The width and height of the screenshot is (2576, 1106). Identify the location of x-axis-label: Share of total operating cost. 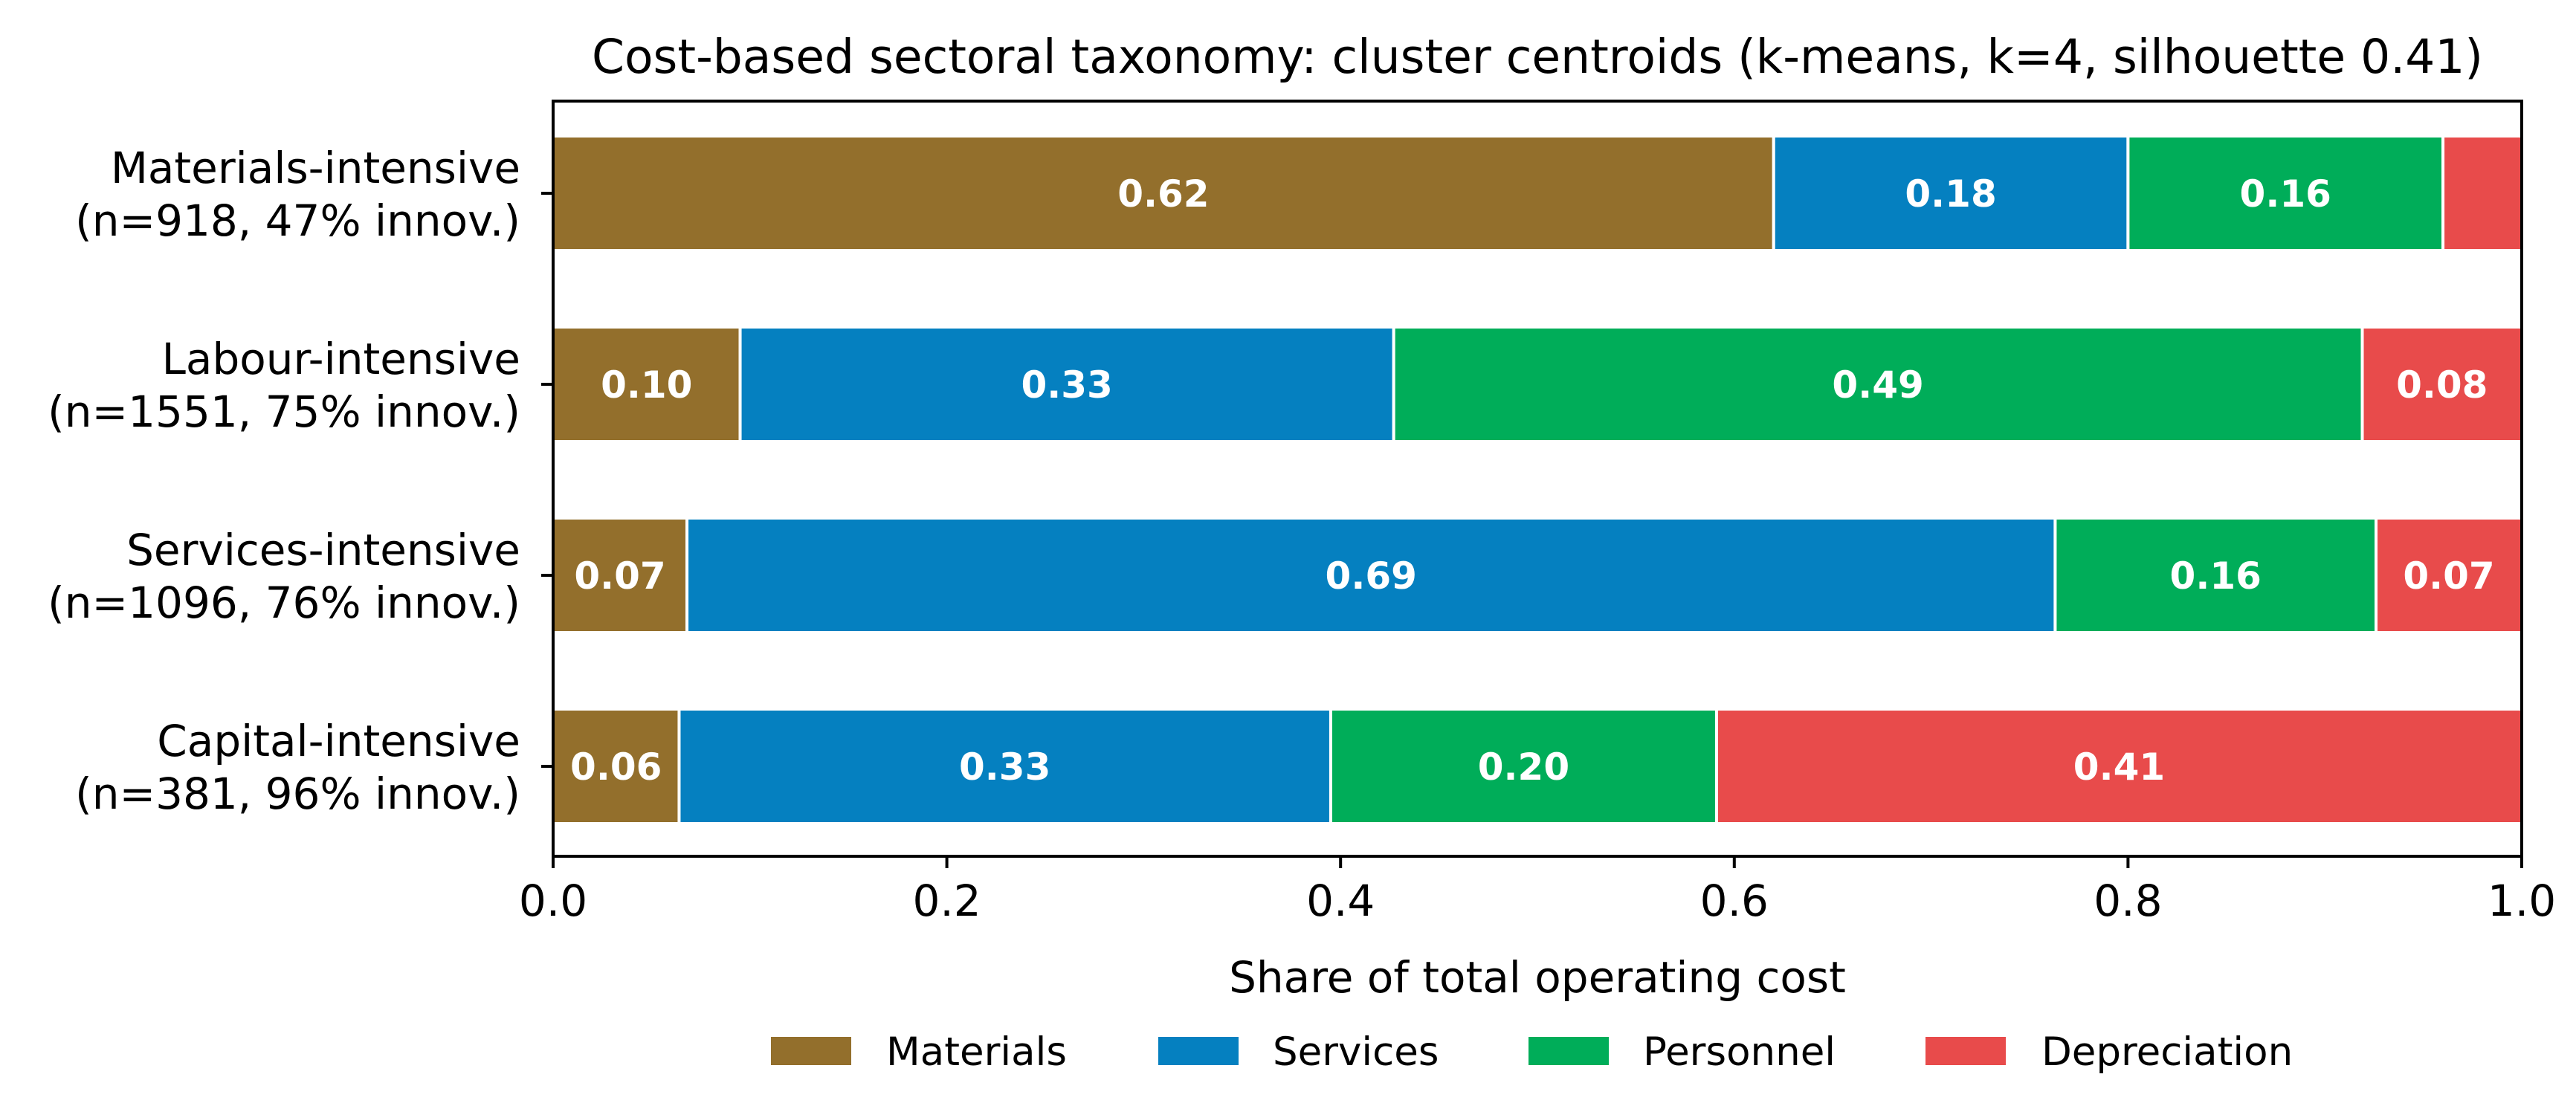
(1537, 977).